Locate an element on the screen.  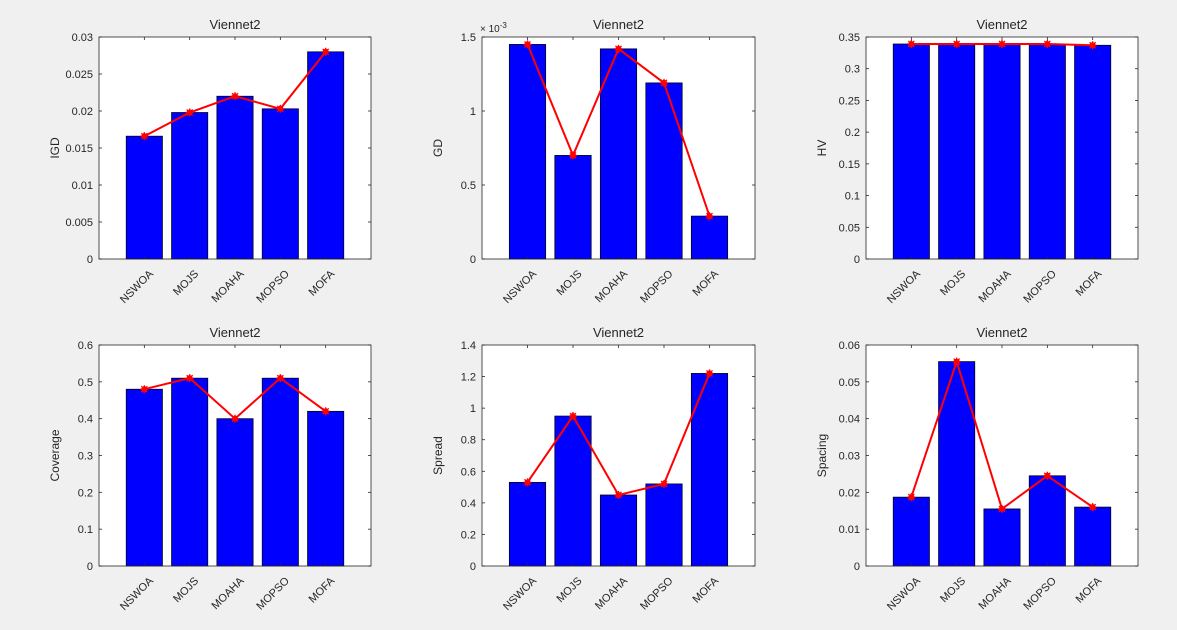
y-axis-label: Spread is located at coordinates (438, 455).